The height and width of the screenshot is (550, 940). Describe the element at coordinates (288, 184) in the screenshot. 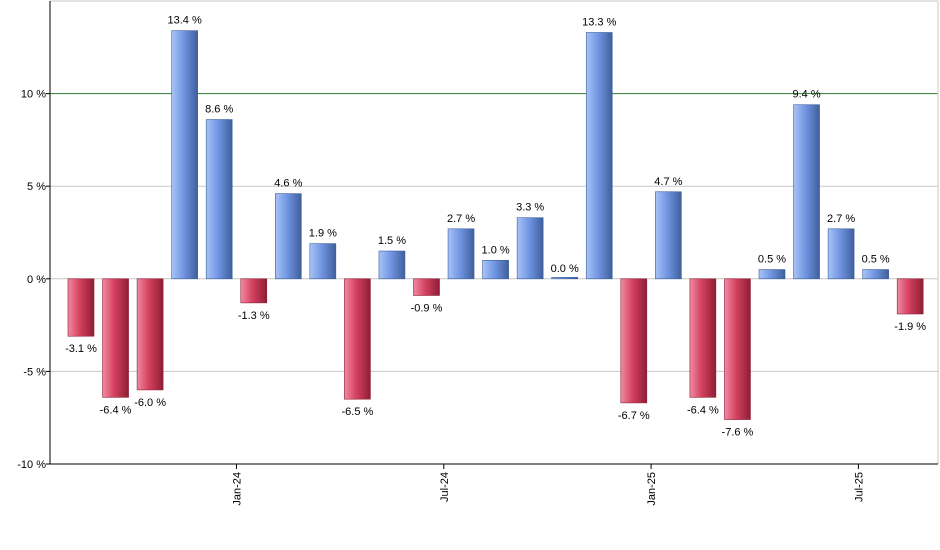

I see `data-label: 4.6 %` at that location.